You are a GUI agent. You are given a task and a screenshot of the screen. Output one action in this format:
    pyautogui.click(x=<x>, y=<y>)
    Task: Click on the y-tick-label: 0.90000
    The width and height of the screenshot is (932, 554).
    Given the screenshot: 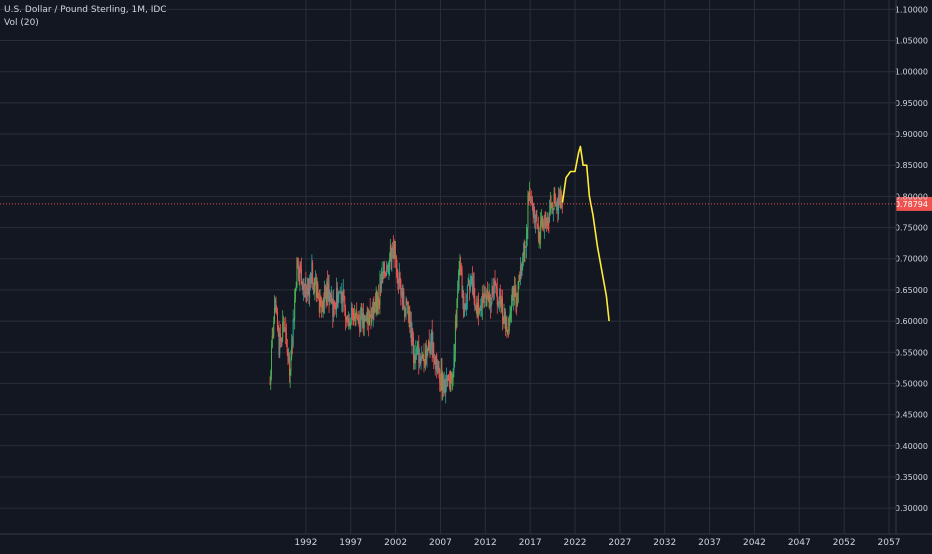 What is the action you would take?
    pyautogui.click(x=911, y=134)
    